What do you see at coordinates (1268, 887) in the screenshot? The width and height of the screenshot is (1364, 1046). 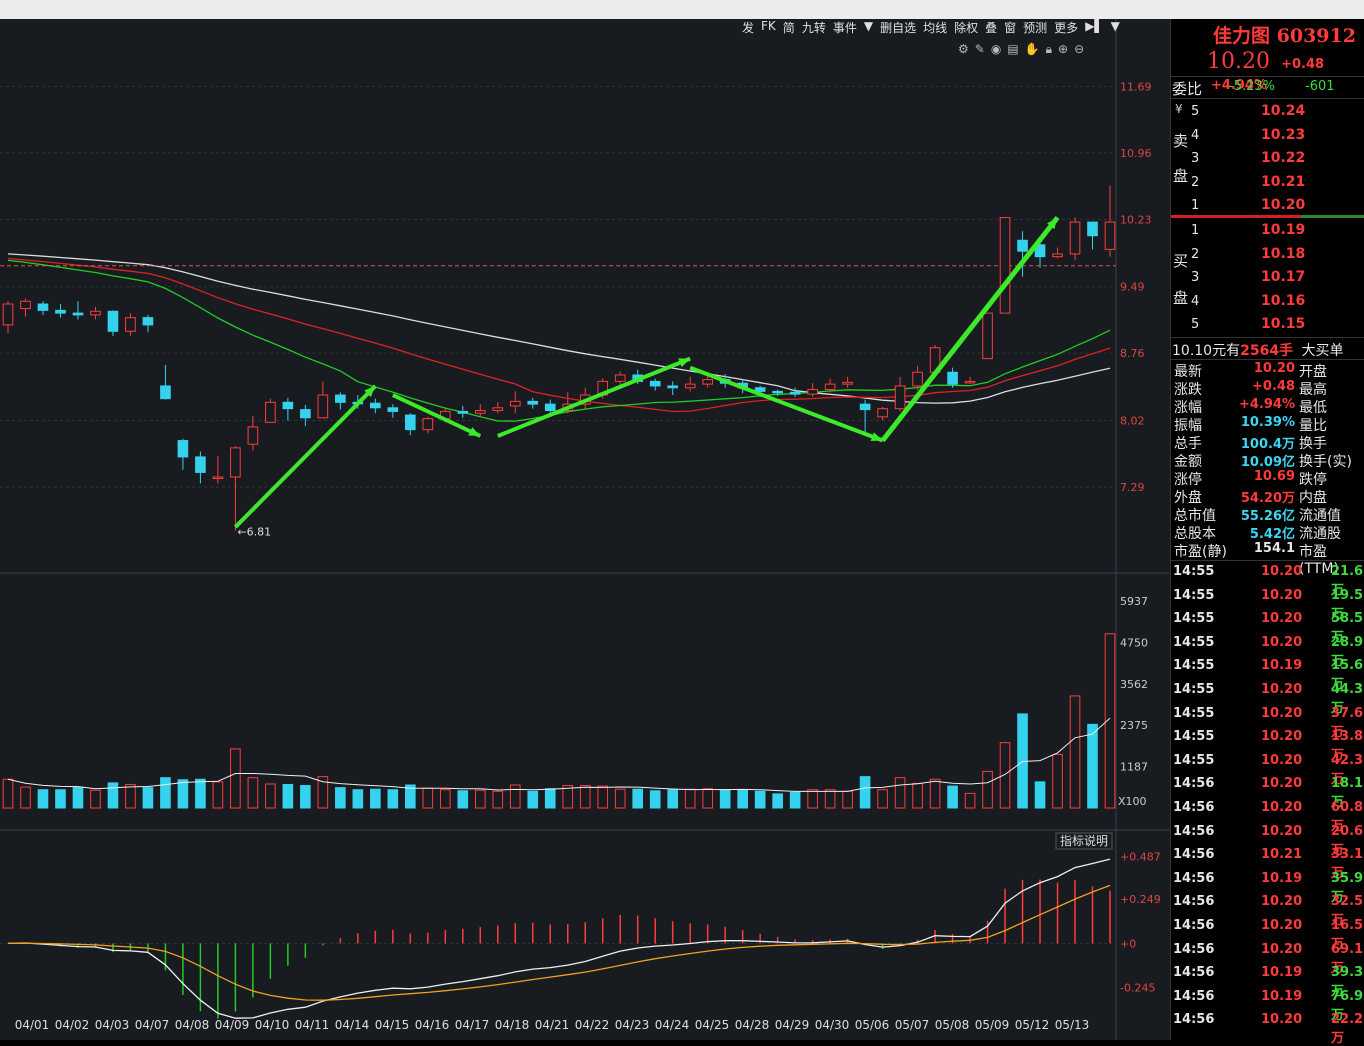 I see `tick-row: 14:56 10.19 35.9万` at bounding box center [1268, 887].